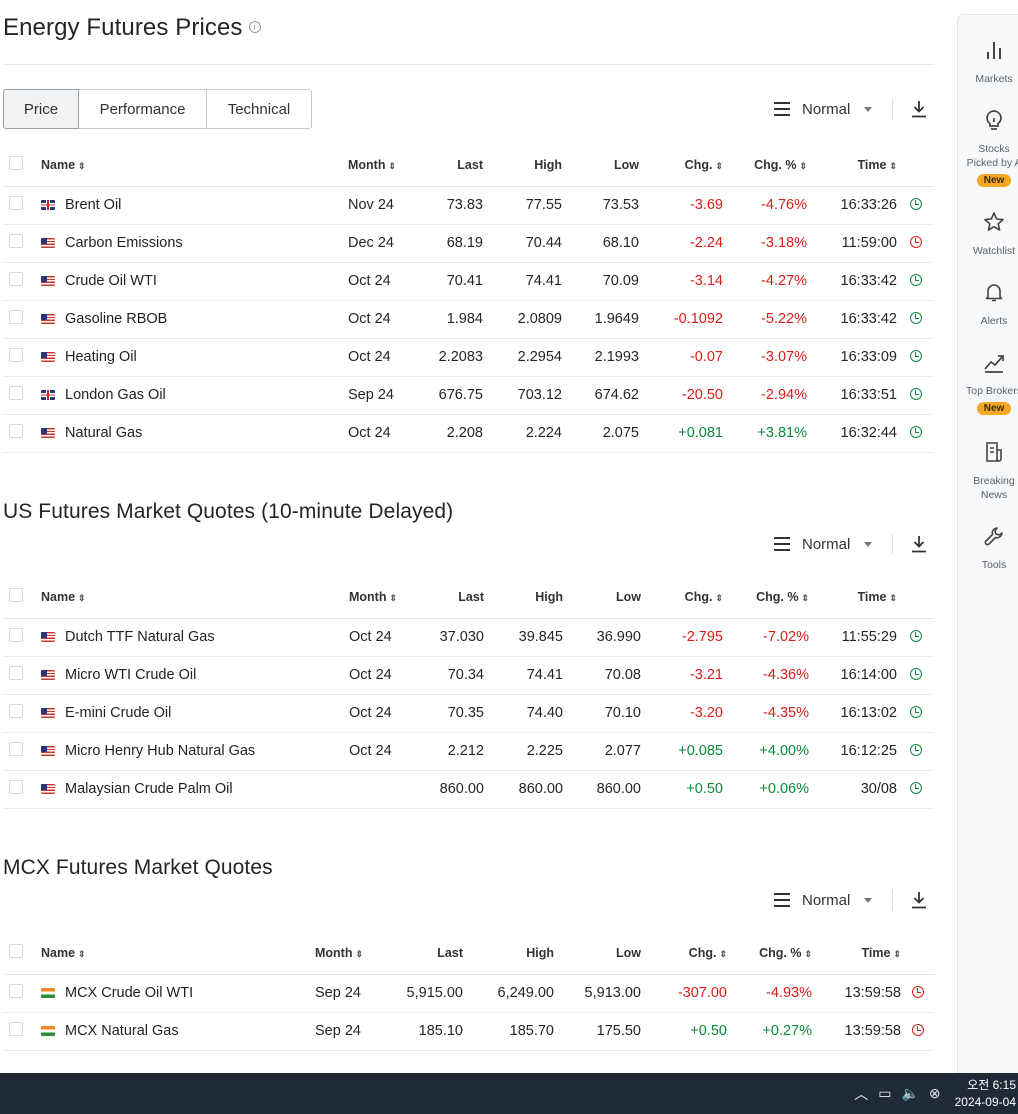  Describe the element at coordinates (143, 109) in the screenshot. I see `tab-performance: Performance` at that location.